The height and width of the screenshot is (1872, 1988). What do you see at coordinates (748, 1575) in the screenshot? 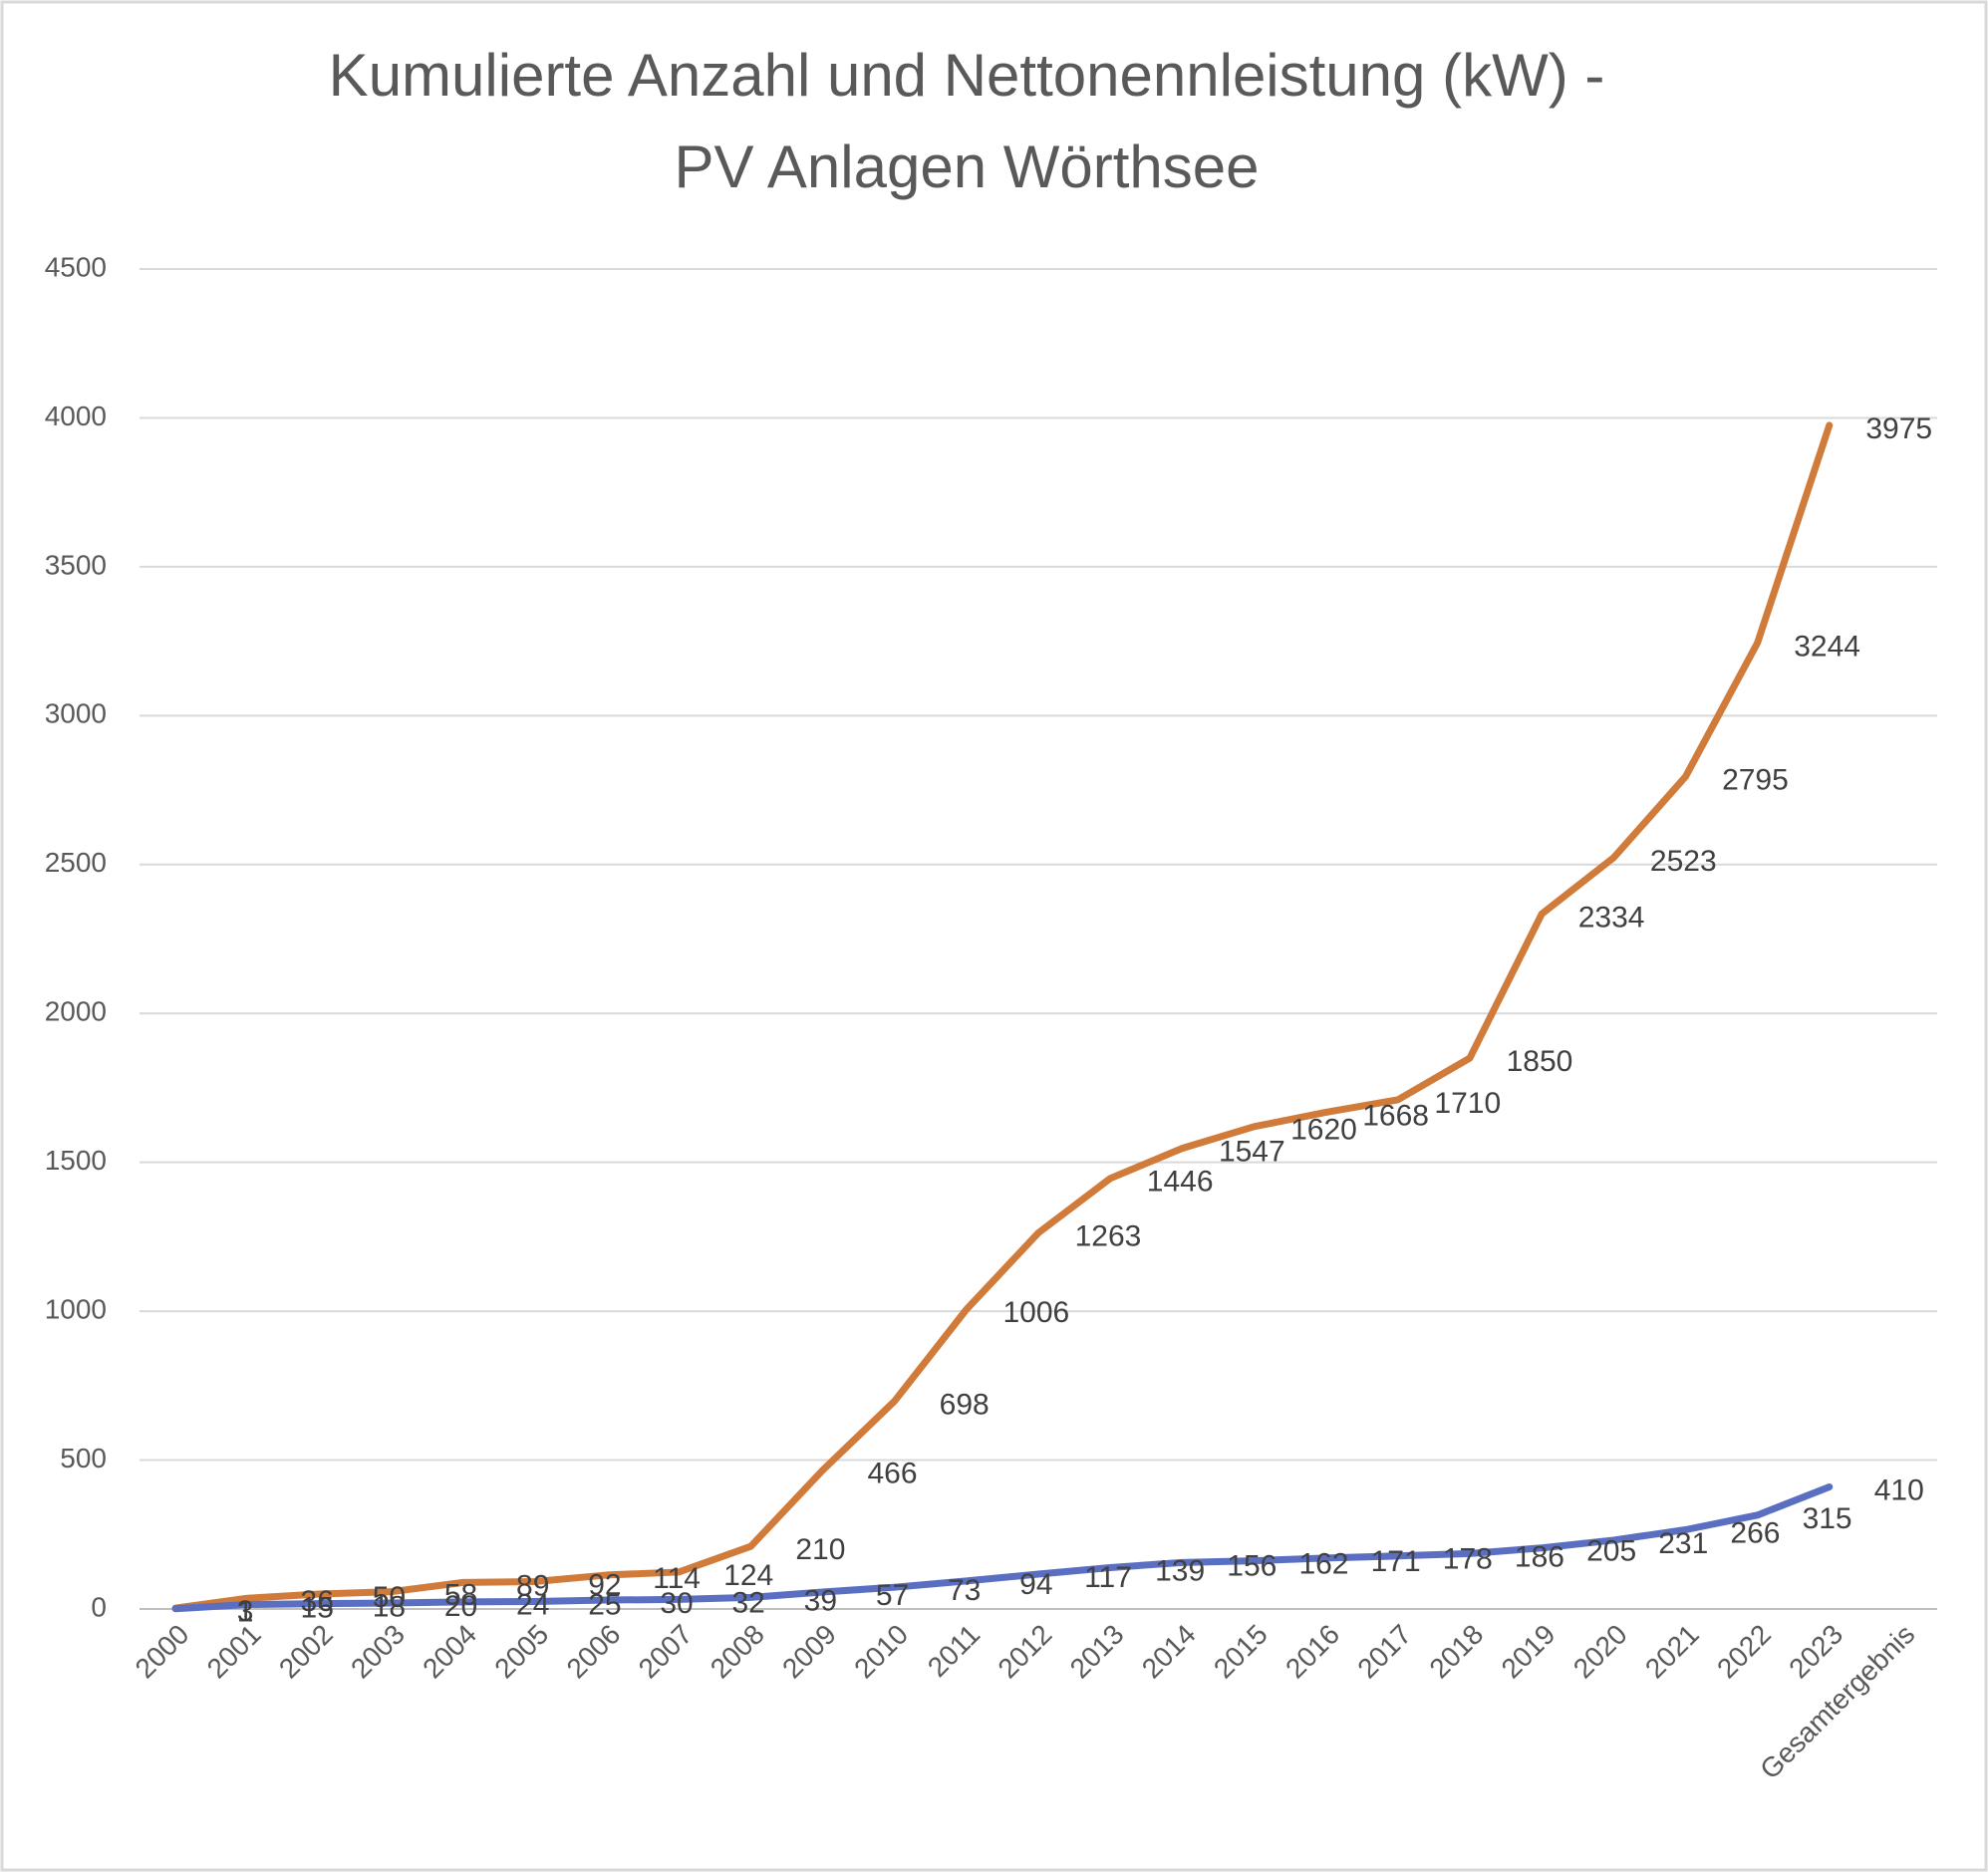
I see `data-label: 124` at bounding box center [748, 1575].